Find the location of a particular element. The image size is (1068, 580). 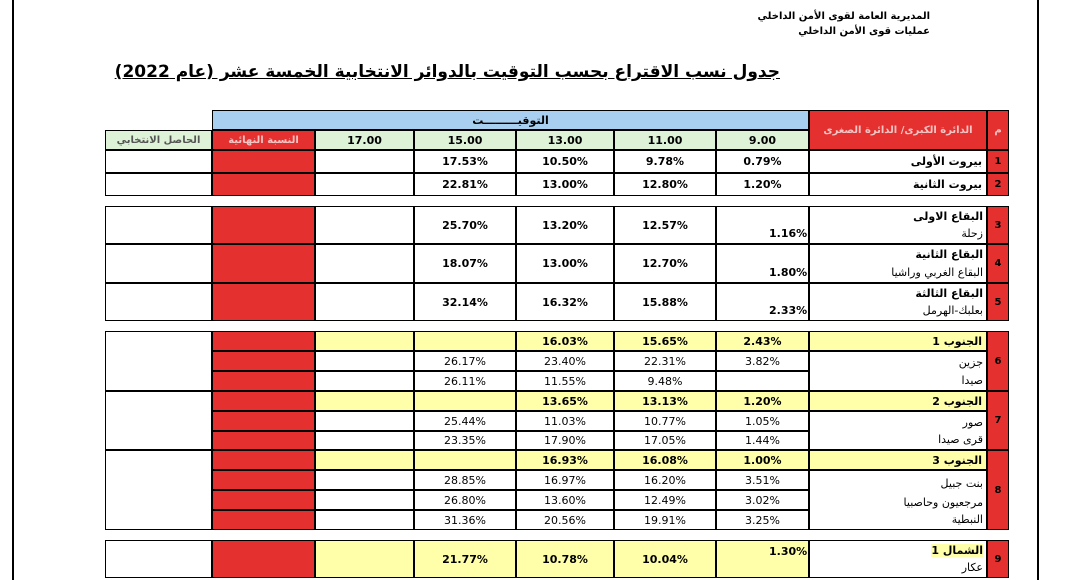

row-7-t17 is located at coordinates (364, 401).